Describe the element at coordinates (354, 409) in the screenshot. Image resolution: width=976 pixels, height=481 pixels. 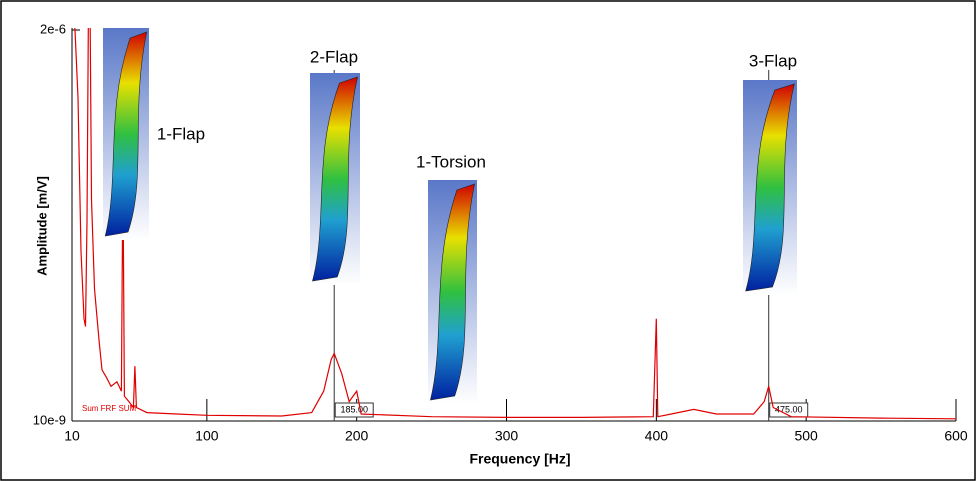
I see `cursor-label: 185.00` at that location.